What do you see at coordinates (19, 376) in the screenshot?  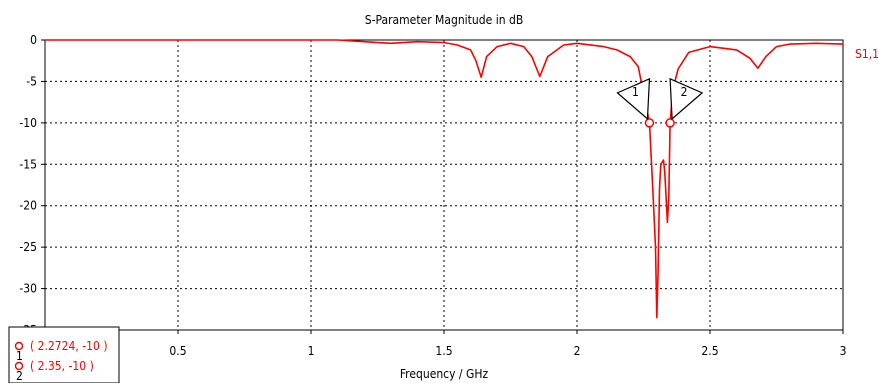 I see `readout-id-2: 2` at bounding box center [19, 376].